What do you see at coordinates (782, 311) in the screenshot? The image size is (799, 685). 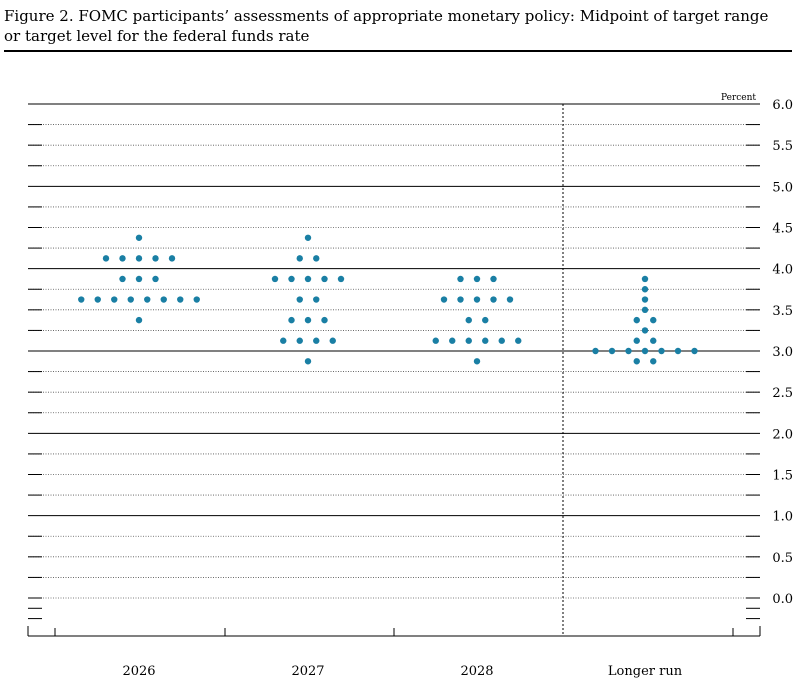 I see `y-tick-label: 3.5` at bounding box center [782, 311].